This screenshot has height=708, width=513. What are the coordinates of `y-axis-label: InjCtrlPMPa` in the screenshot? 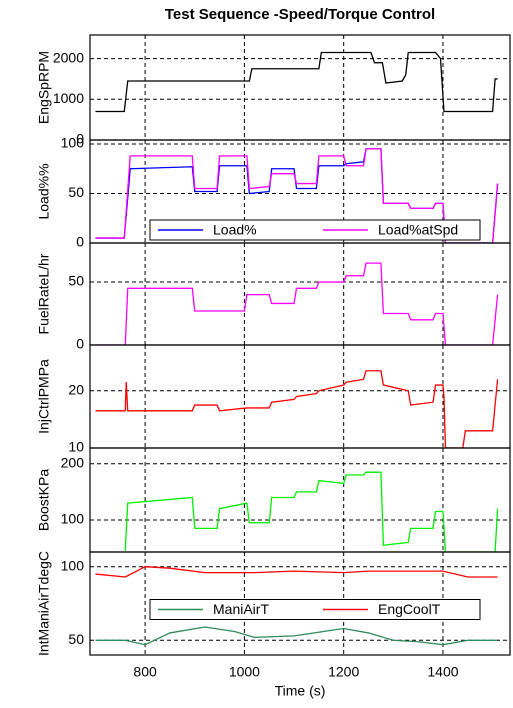 It's located at (44, 396).